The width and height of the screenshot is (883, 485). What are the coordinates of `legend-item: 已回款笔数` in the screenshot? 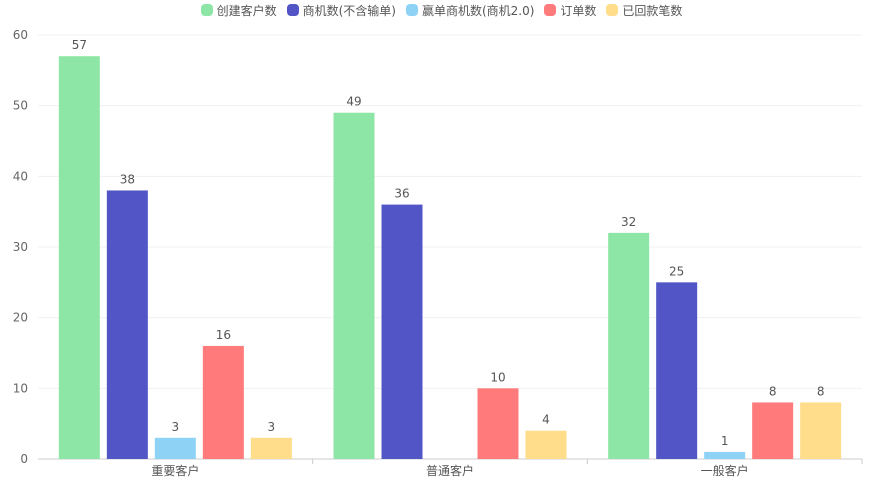 It's located at (644, 10).